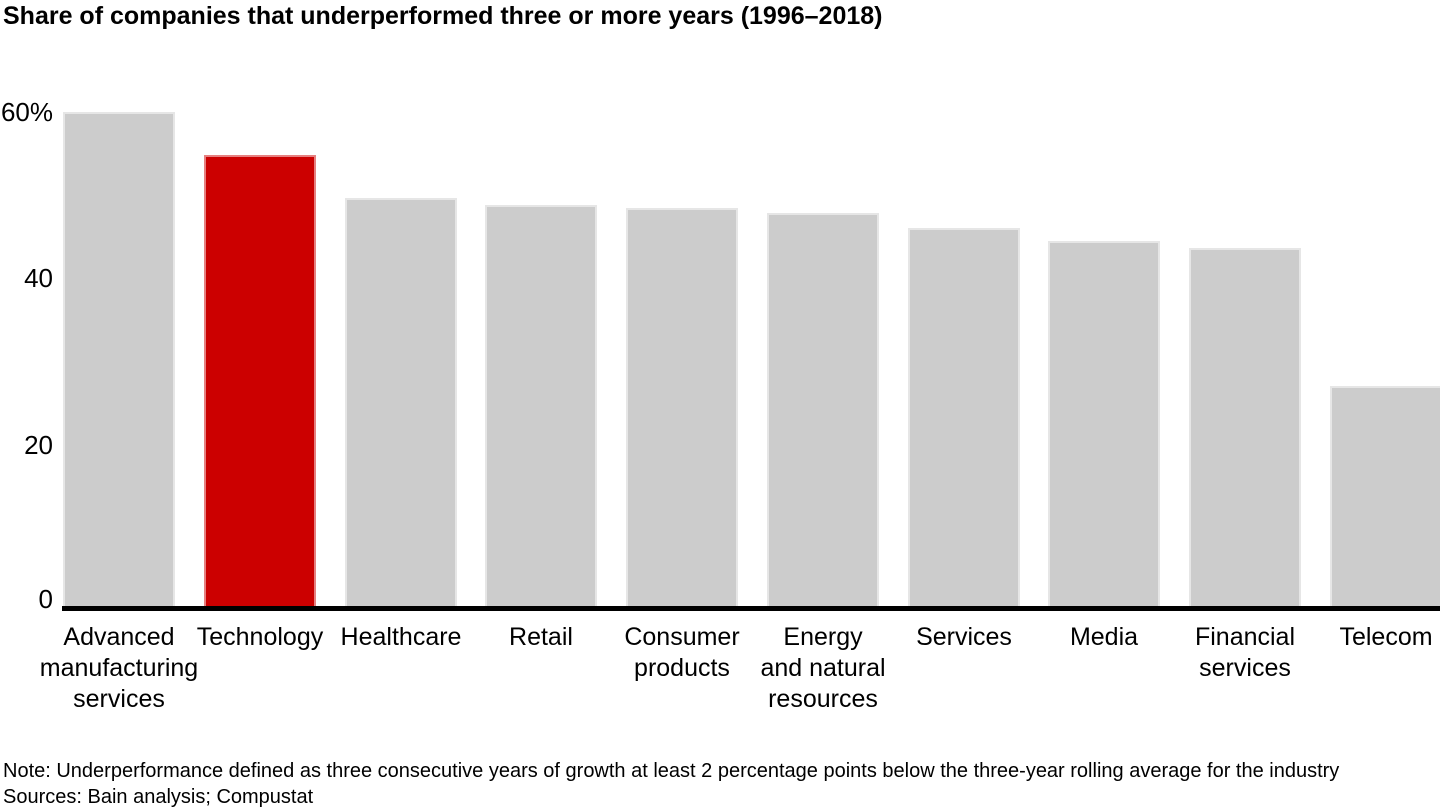 The image size is (1440, 810). What do you see at coordinates (158, 797) in the screenshot?
I see `sources-text: Sources: Bain analysis; Compustat` at bounding box center [158, 797].